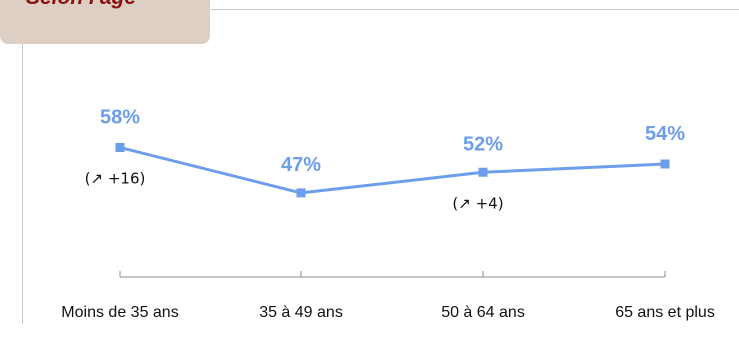 The width and height of the screenshot is (739, 337). I want to click on page-title: Selon l'âge, so click(81, 5).